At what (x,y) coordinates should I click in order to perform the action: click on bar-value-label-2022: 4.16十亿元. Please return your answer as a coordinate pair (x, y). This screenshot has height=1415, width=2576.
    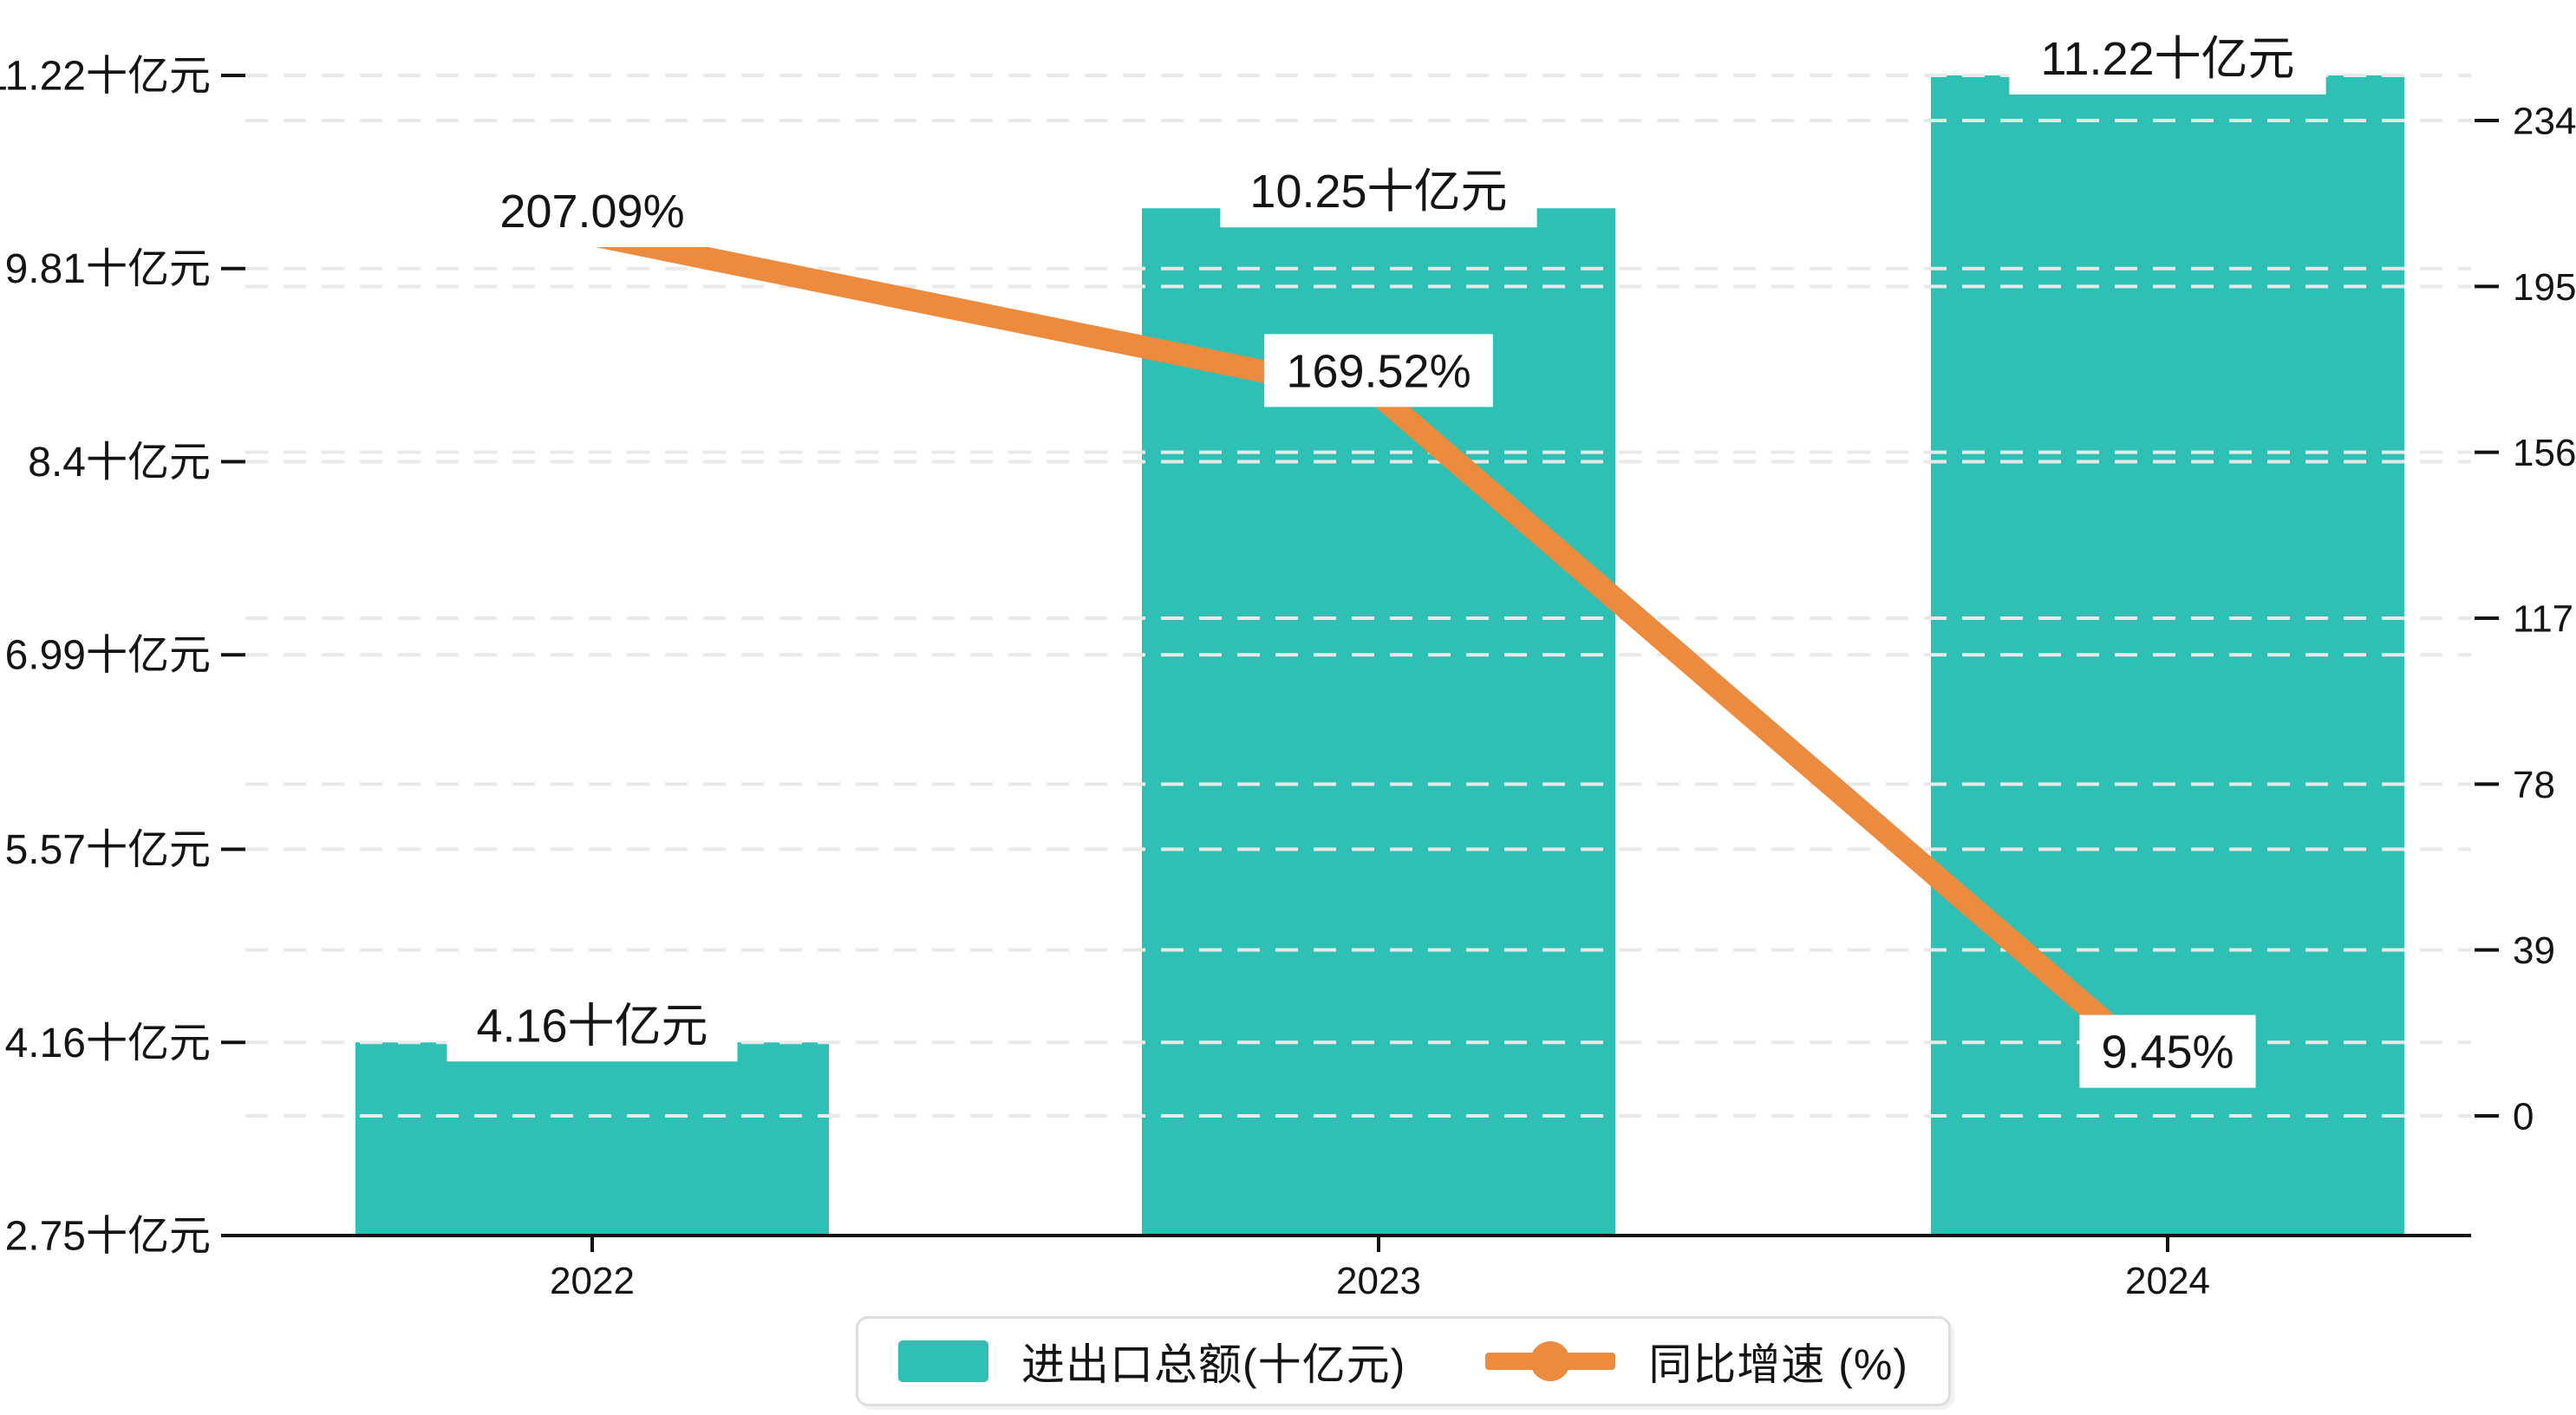
    Looking at the image, I should click on (592, 1026).